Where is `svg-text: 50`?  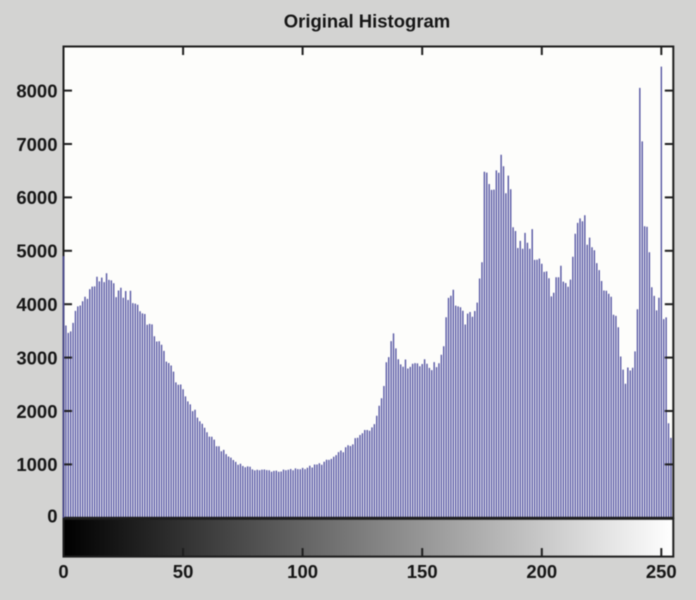 svg-text: 50 is located at coordinates (183, 571).